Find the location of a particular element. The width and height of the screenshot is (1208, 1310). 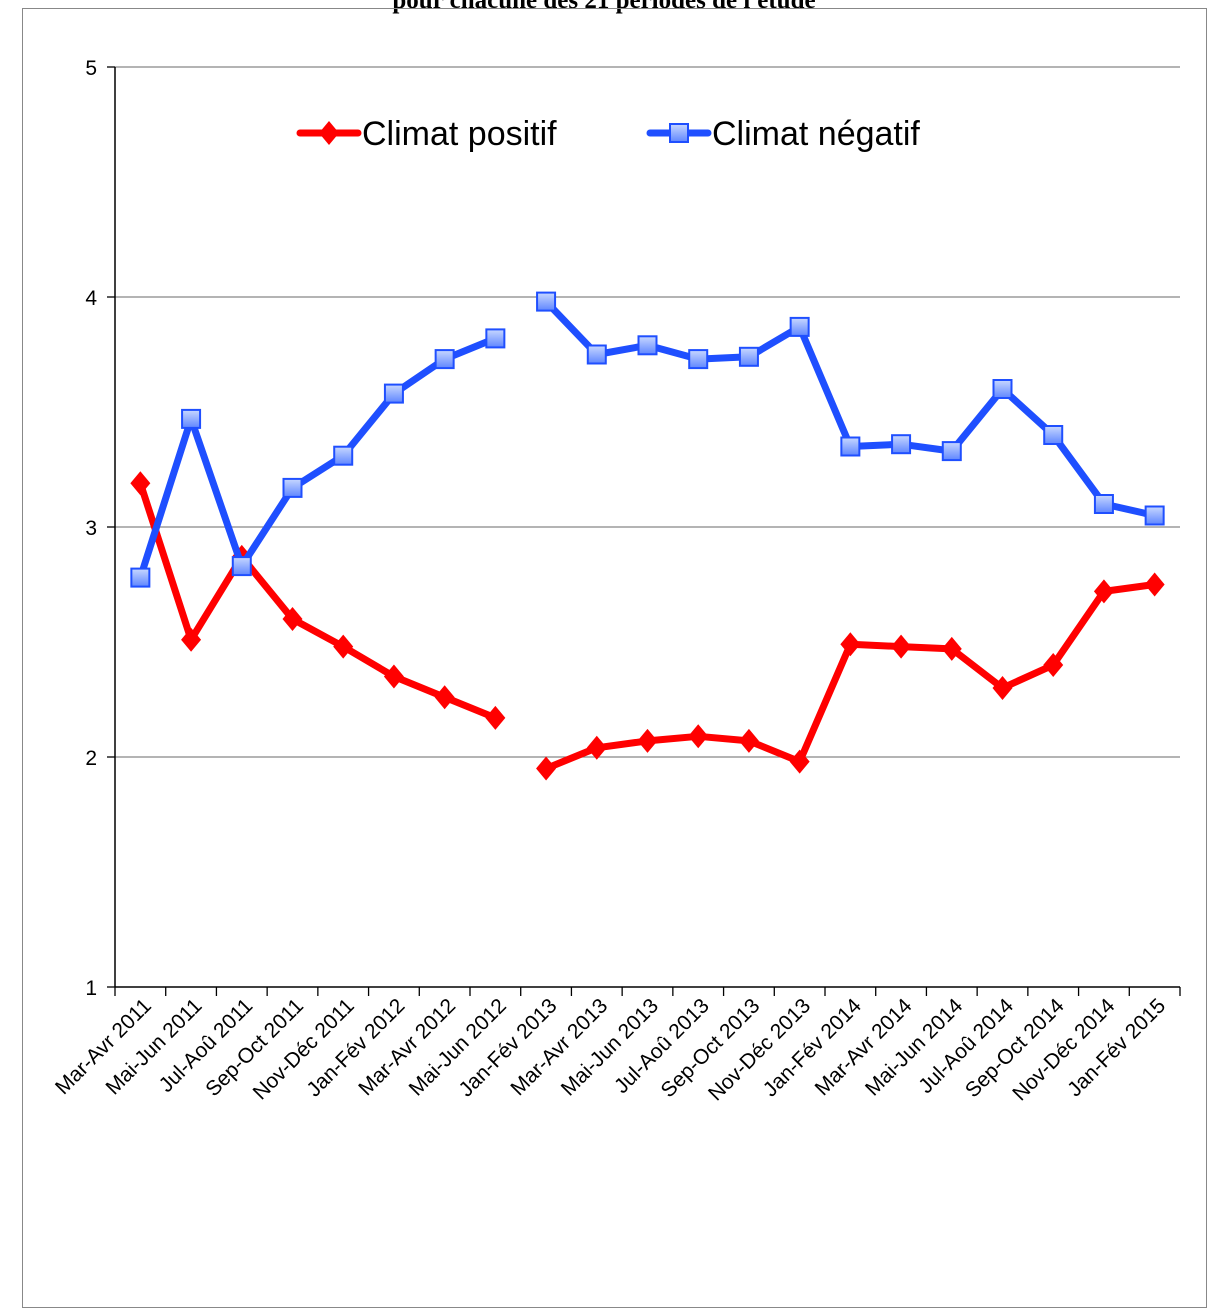

y-tick-label: 3 is located at coordinates (91, 528).